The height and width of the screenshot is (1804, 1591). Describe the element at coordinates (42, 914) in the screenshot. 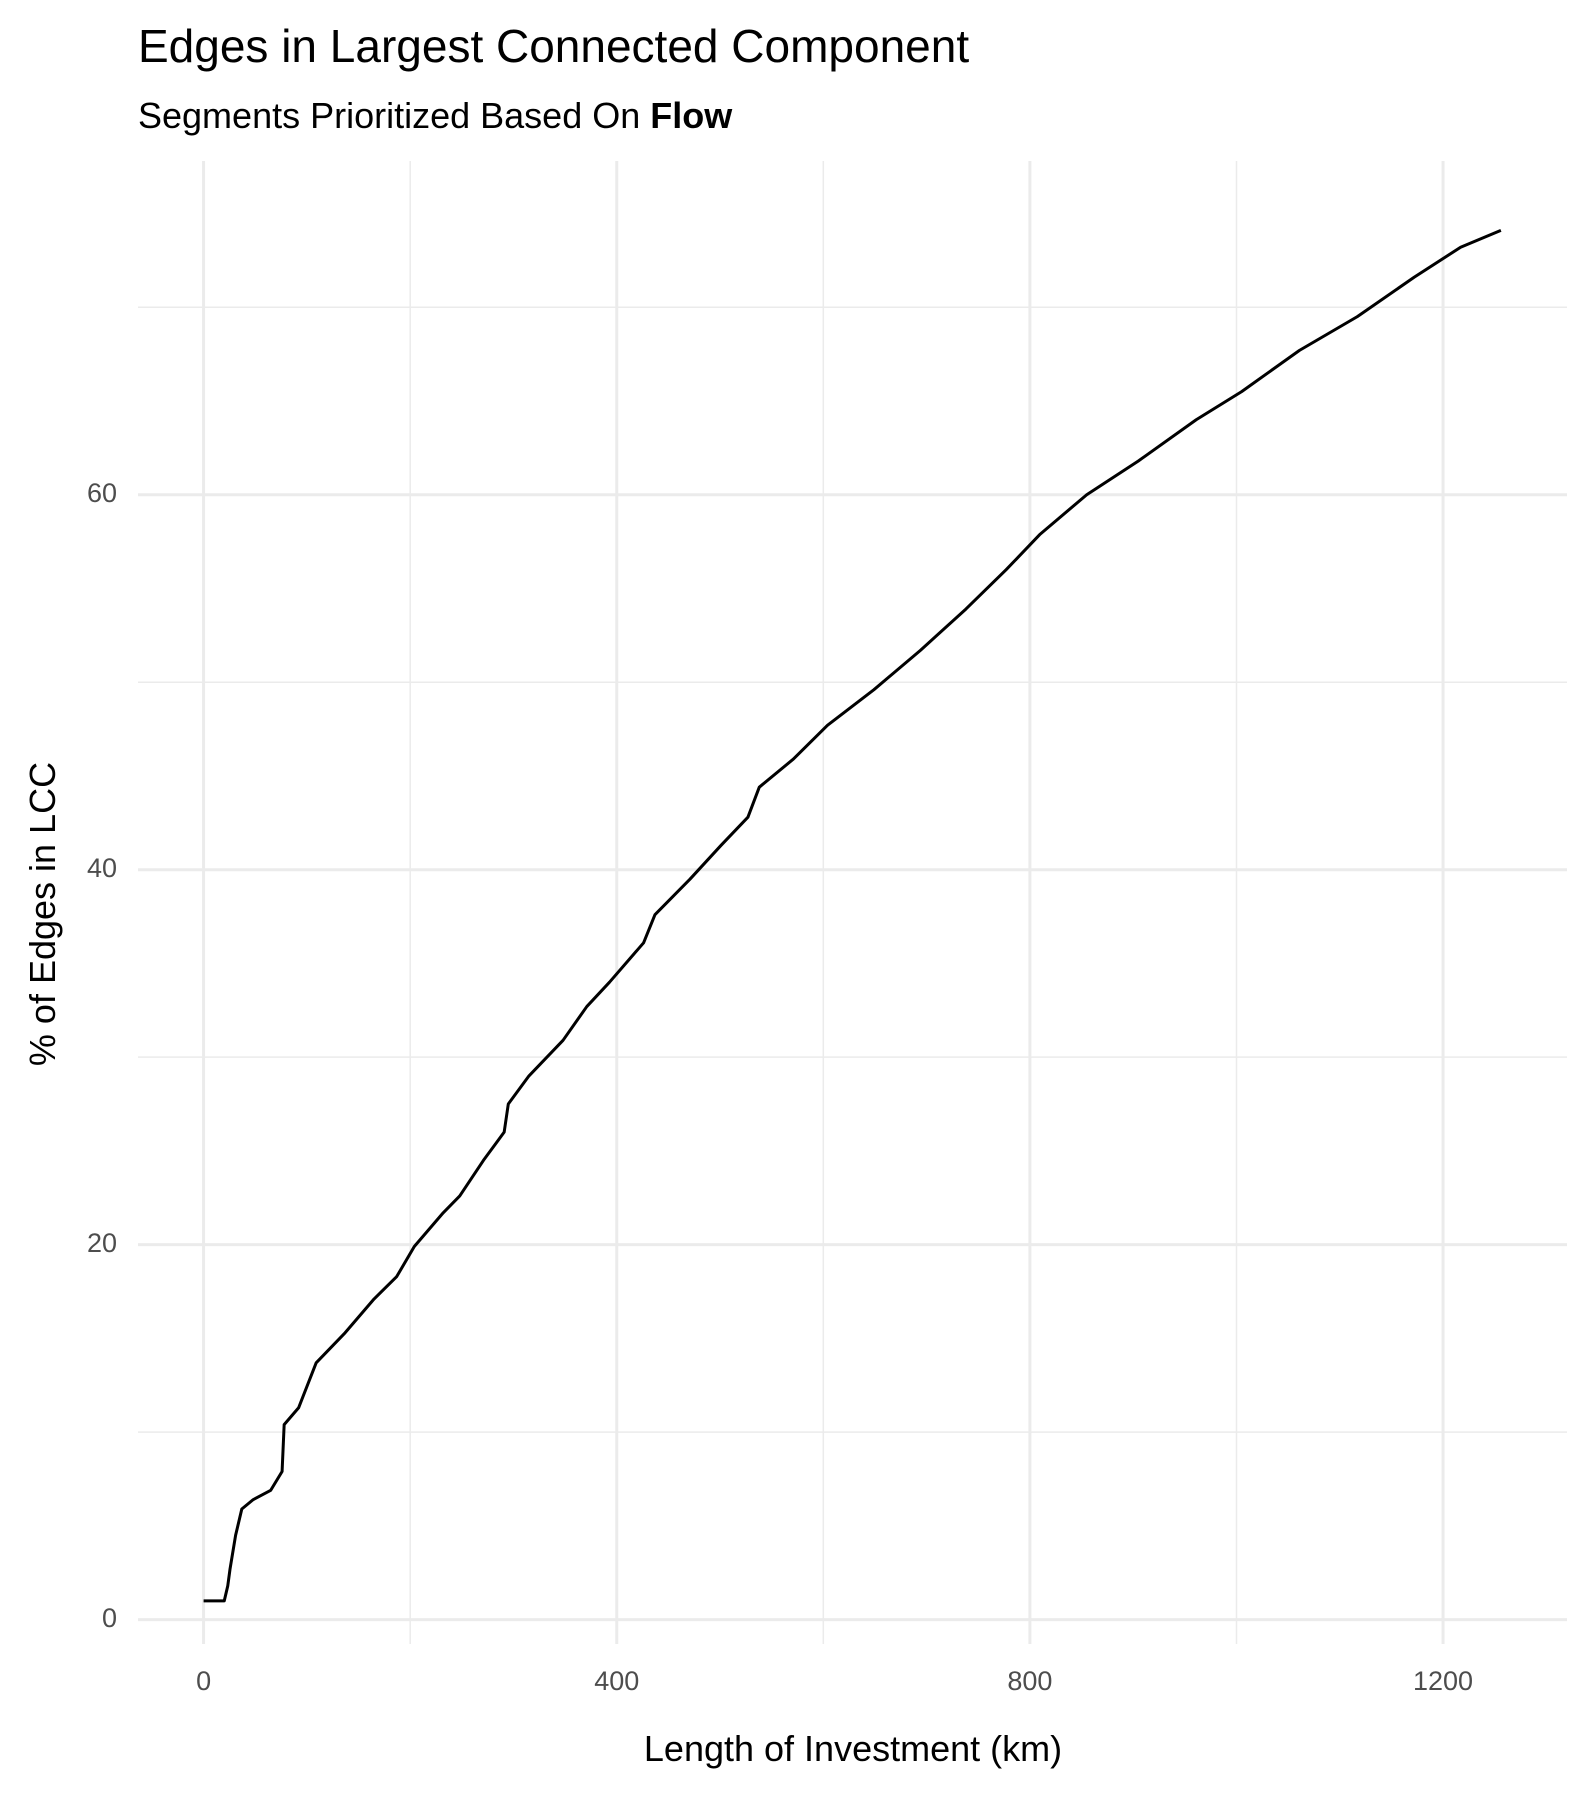

I see `y-axis-title: % of Edges in LCC` at that location.